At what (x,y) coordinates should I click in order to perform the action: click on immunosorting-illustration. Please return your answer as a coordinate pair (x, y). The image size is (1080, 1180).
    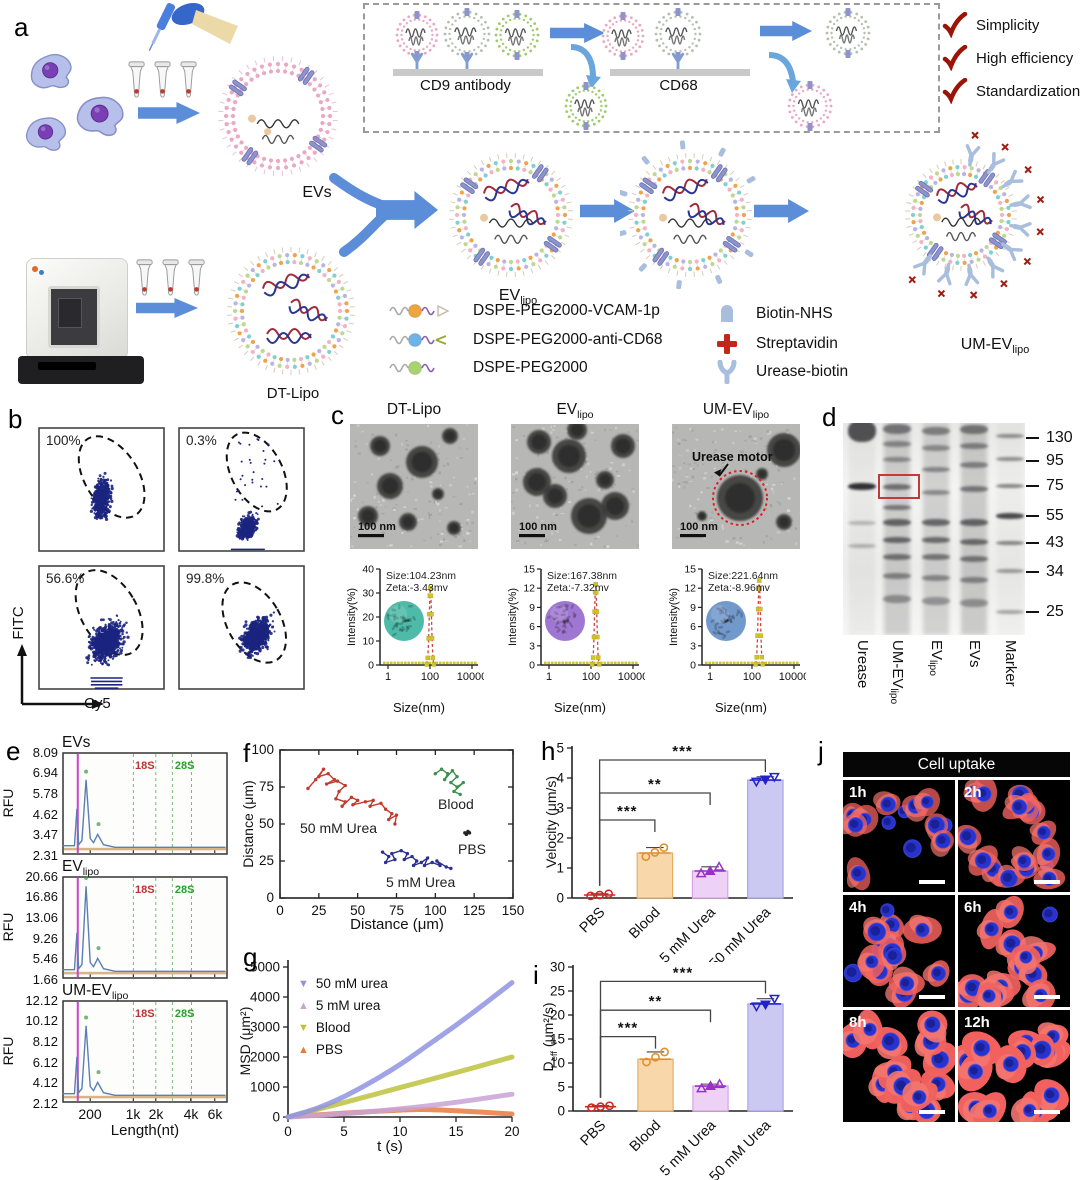
    Looking at the image, I should click on (632, 69).